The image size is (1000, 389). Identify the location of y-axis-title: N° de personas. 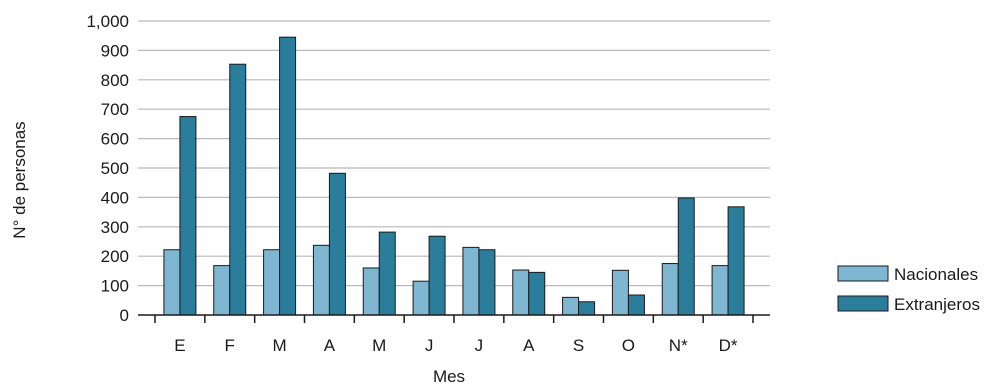
(19, 179).